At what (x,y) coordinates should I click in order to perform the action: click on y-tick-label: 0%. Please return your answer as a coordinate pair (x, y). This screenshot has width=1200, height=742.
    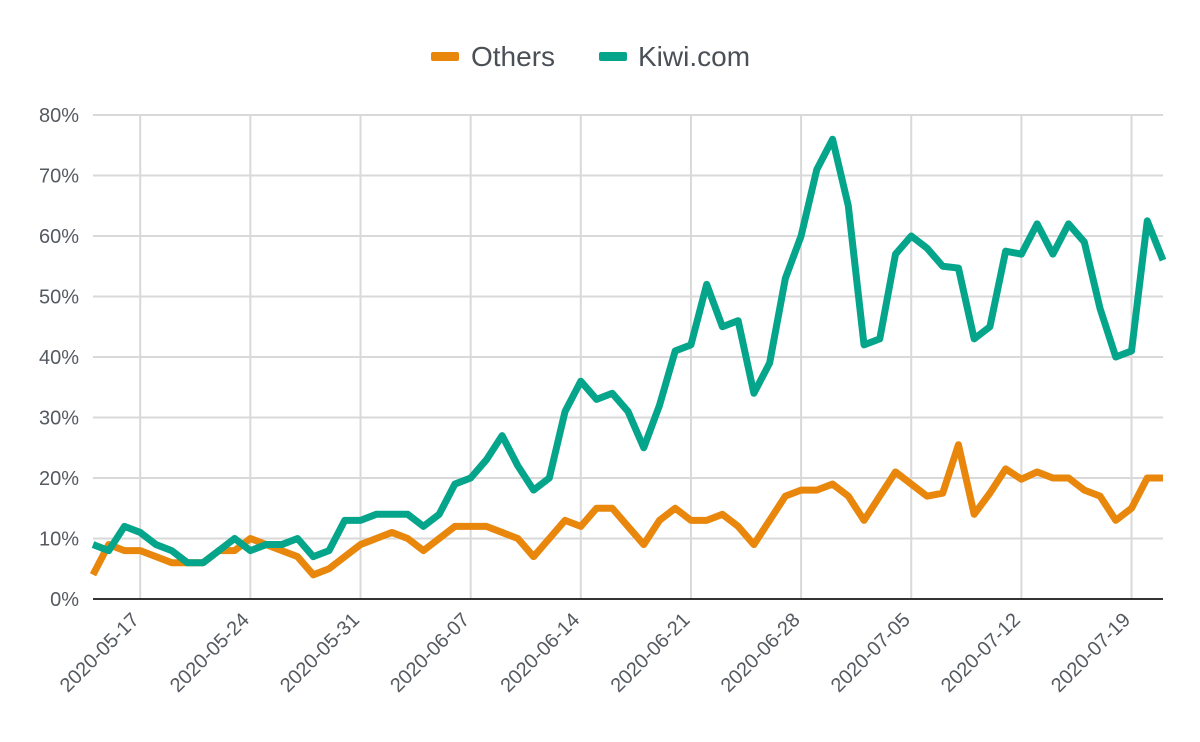
    Looking at the image, I should click on (64, 600).